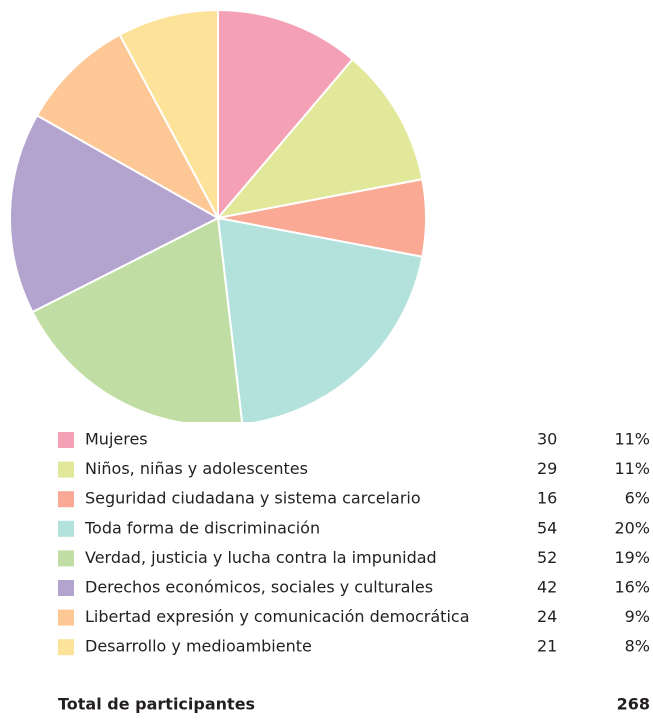  What do you see at coordinates (547, 557) in the screenshot?
I see `legend-count: 52` at bounding box center [547, 557].